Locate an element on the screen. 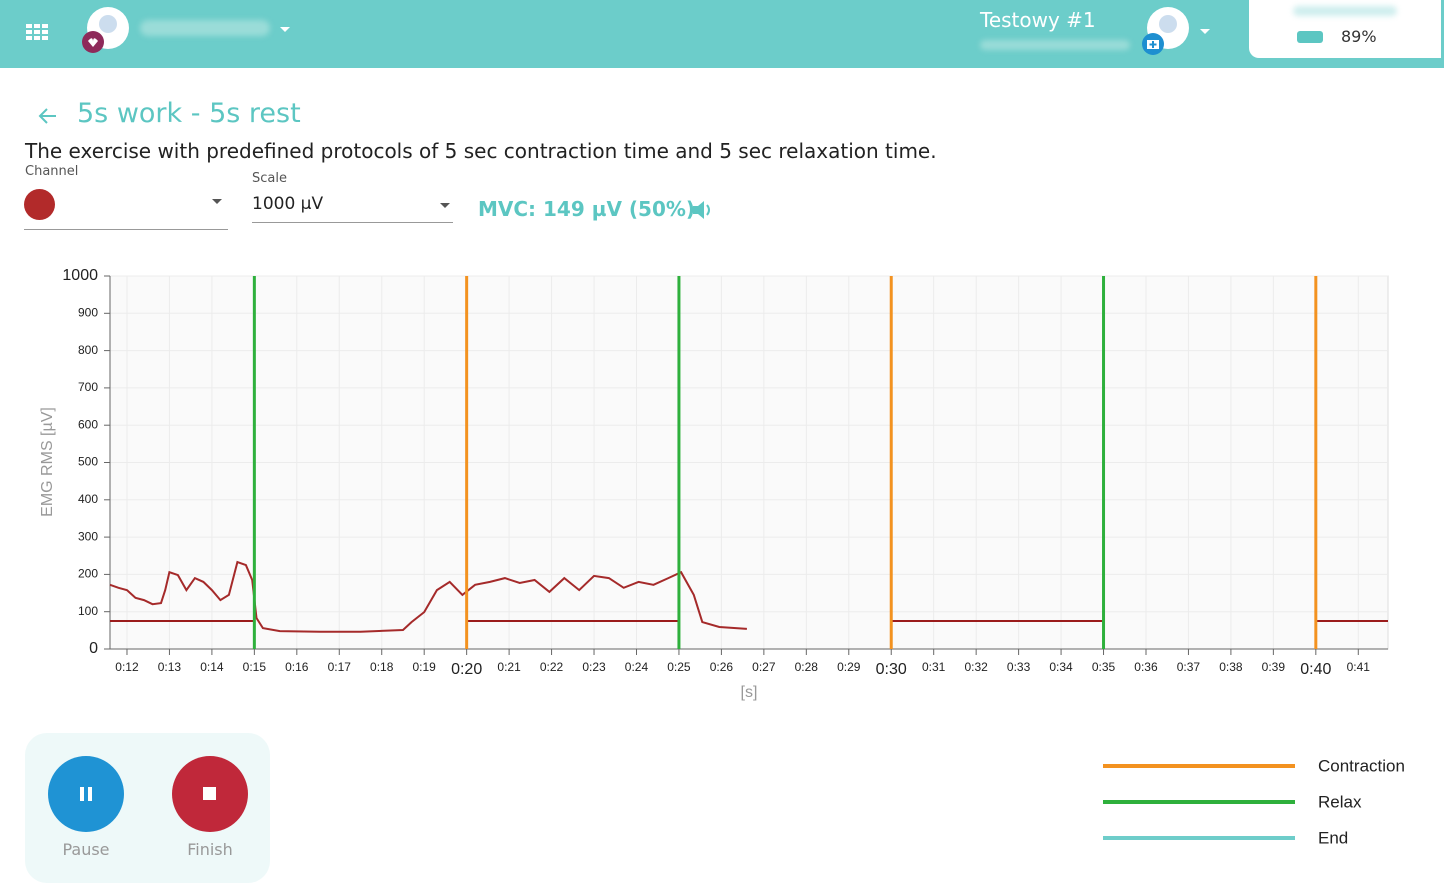 This screenshot has height=896, width=1444. y-tick-label: 300 is located at coordinates (88, 536).